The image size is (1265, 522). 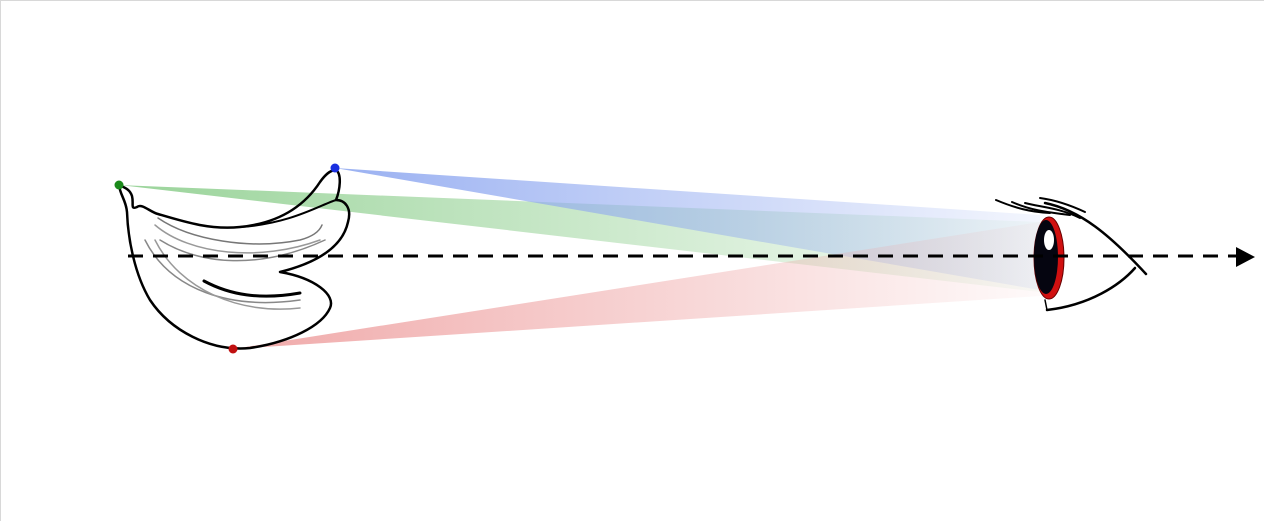 What do you see at coordinates (335, 168) in the screenshot?
I see `blue-point` at bounding box center [335, 168].